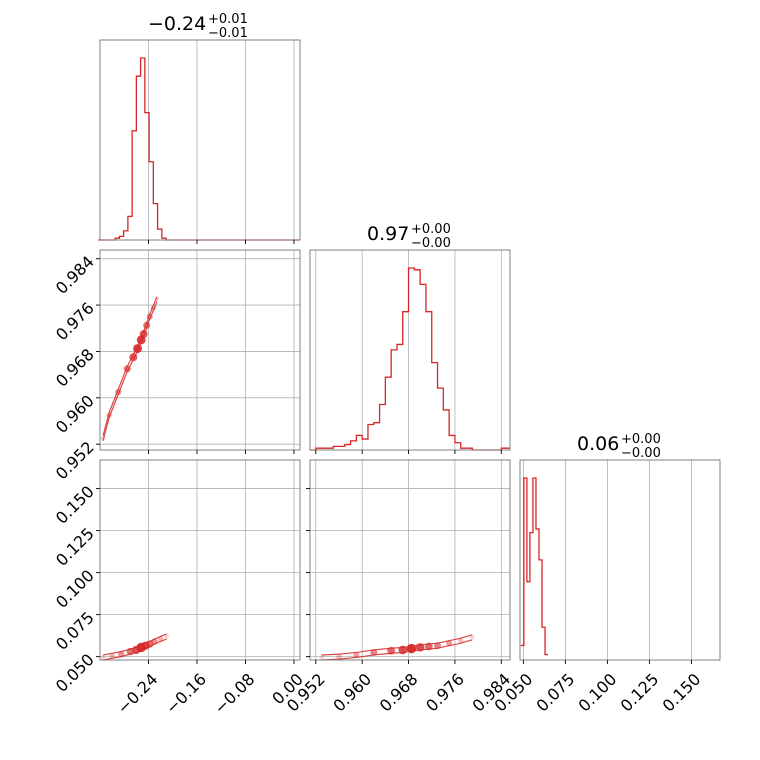  What do you see at coordinates (75, 505) in the screenshot?
I see `tick-label-y-p20-4: 0.150` at bounding box center [75, 505].